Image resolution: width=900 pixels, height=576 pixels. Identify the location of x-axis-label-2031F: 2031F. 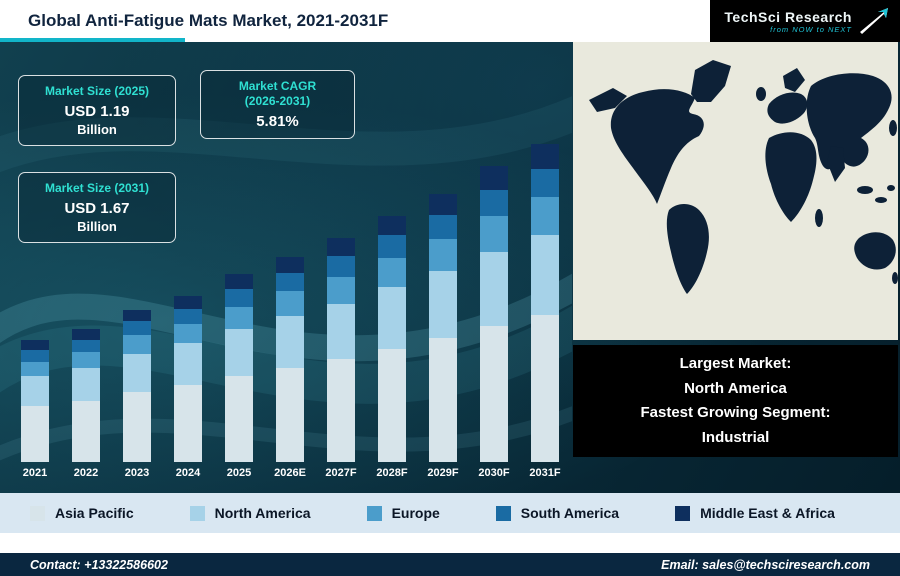
(545, 473).